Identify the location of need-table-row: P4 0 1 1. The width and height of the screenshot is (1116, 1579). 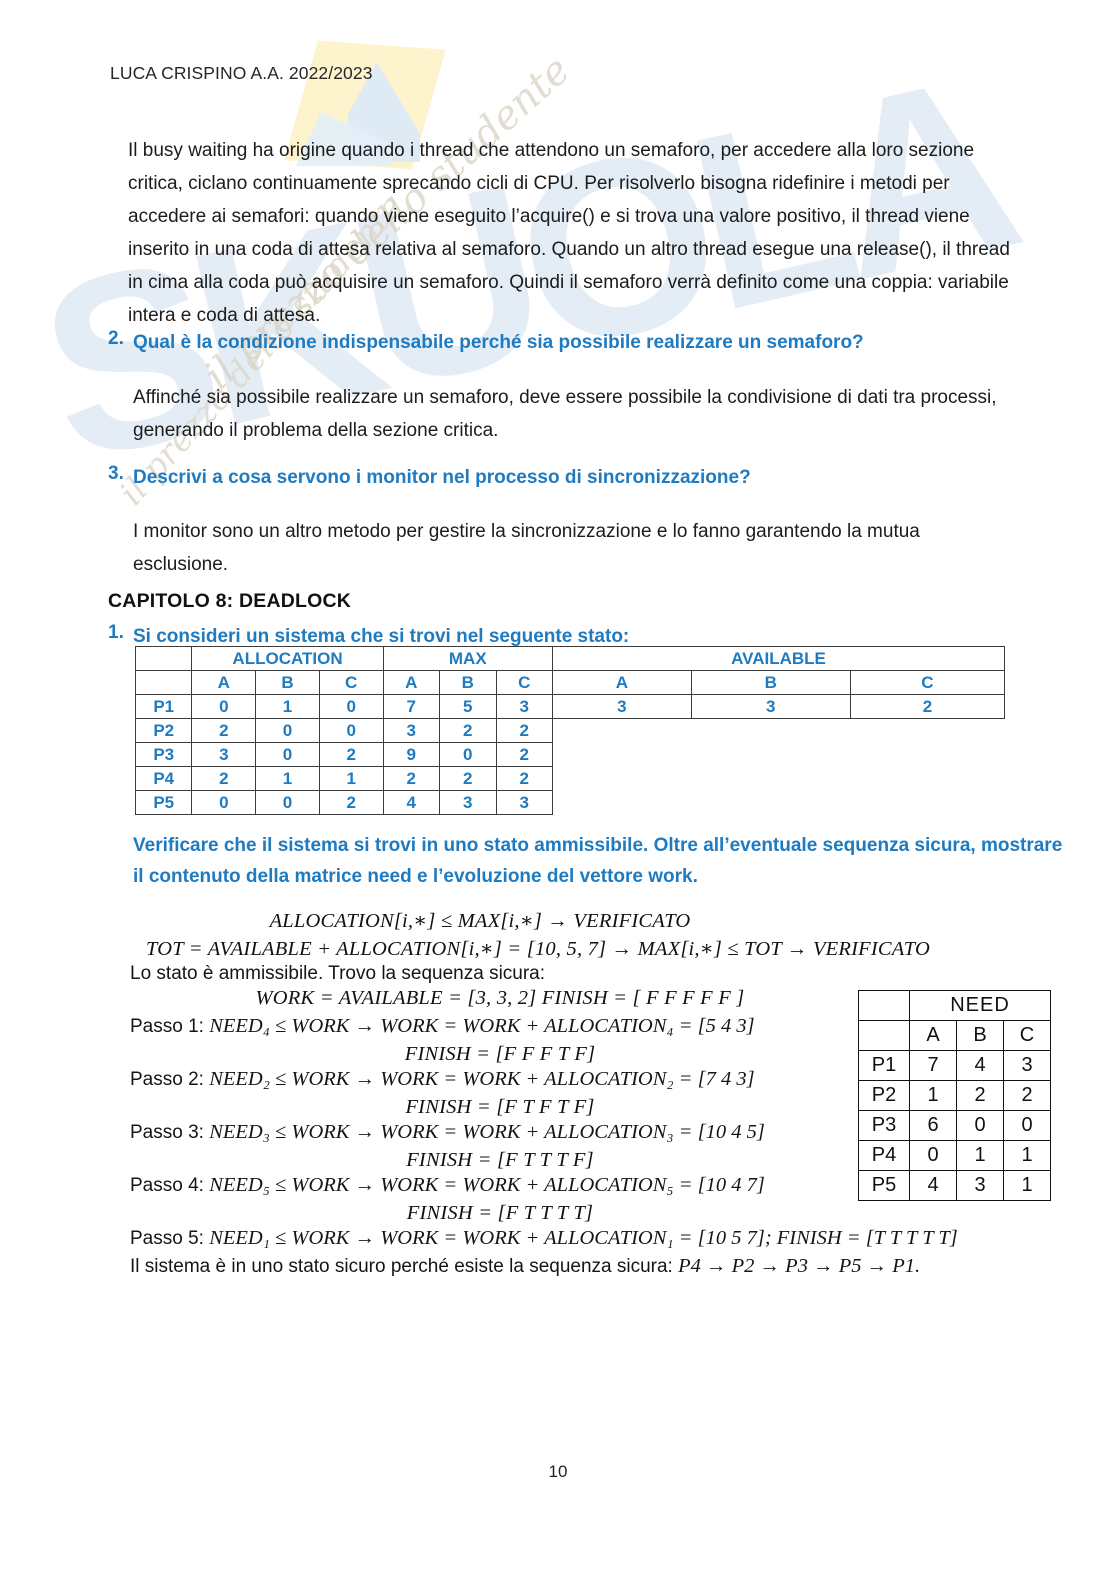
(954, 1155).